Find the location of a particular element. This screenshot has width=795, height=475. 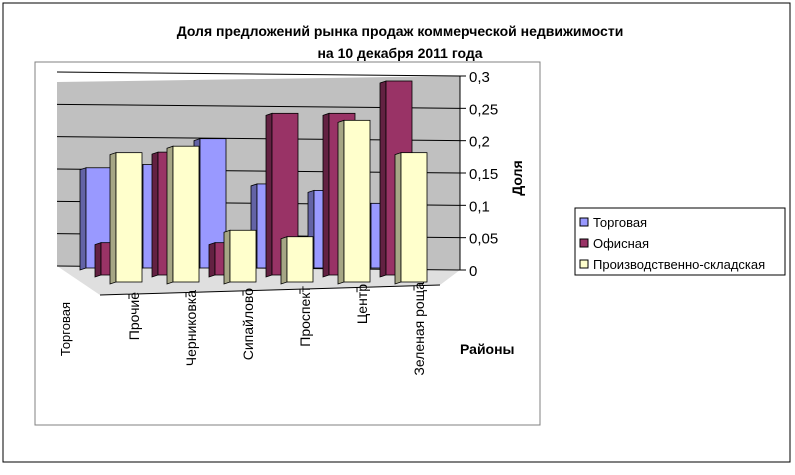

bar-Производственно-складская-Центр is located at coordinates (354, 202).